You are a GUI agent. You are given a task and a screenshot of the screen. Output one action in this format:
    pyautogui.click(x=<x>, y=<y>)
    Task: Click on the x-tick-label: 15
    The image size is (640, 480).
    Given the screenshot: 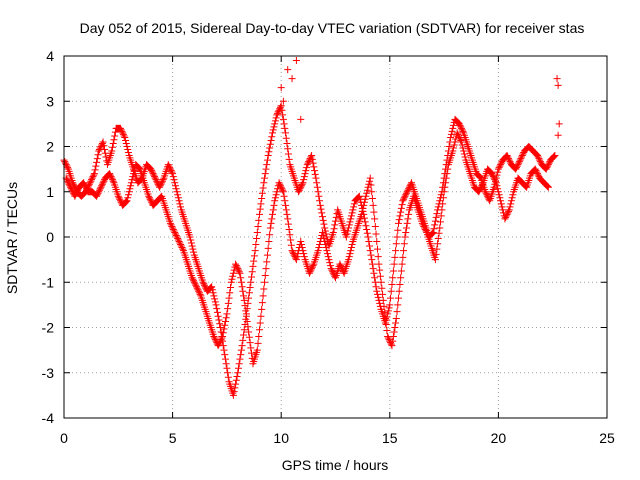 What is the action you would take?
    pyautogui.click(x=390, y=438)
    